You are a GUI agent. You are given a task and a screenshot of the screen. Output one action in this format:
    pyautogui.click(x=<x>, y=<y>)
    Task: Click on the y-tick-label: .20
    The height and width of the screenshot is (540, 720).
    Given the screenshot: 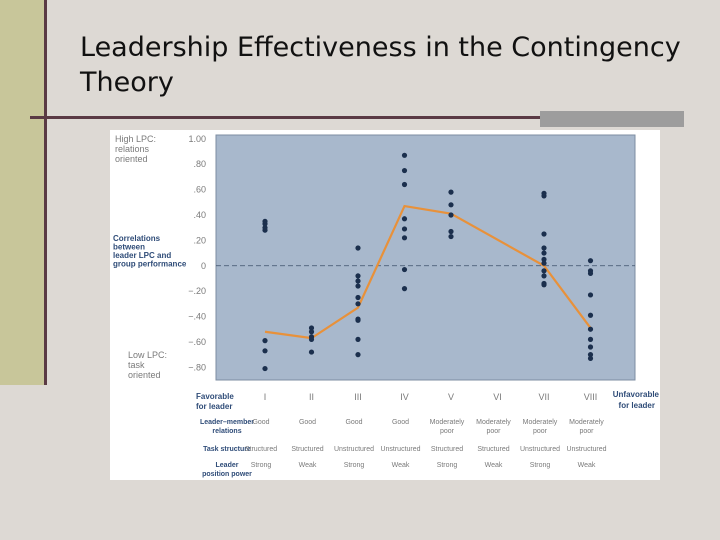 What is the action you would take?
    pyautogui.click(x=199, y=240)
    